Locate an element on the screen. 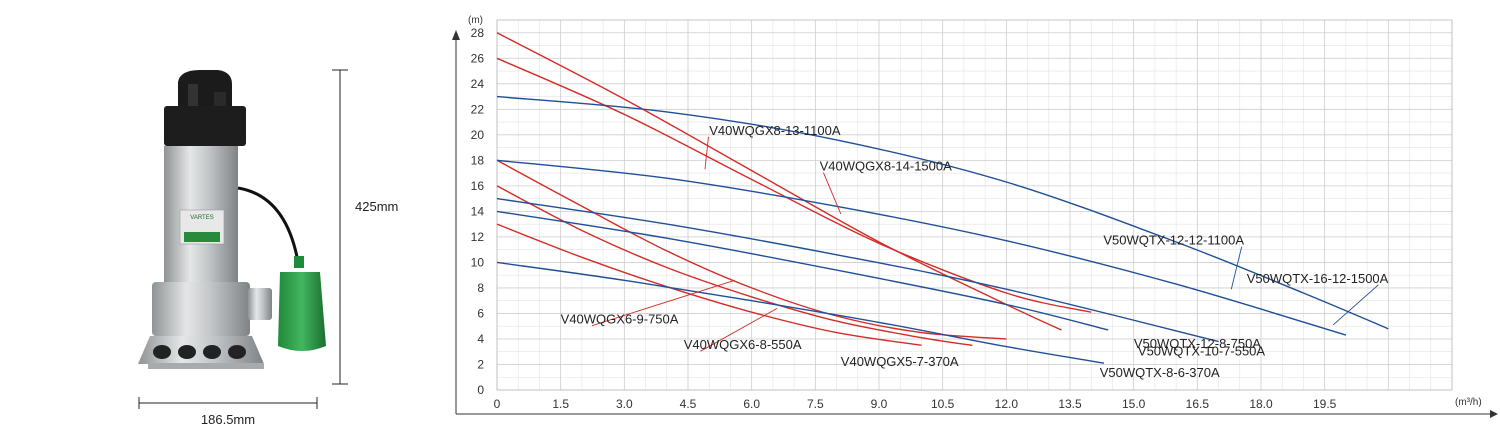 This screenshot has width=1500, height=439. series-label-v50wqtx-10-7-550a: V50WQTX-10-7-550A is located at coordinates (1201, 351).